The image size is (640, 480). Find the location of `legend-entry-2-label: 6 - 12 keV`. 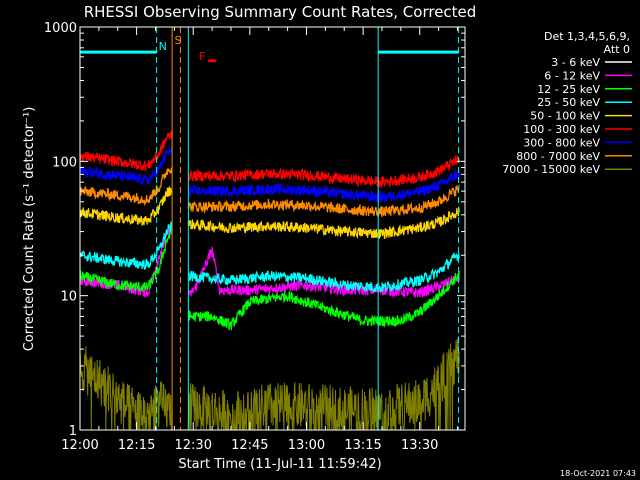

legend-entry-2-label: 6 - 12 keV is located at coordinates (572, 75).